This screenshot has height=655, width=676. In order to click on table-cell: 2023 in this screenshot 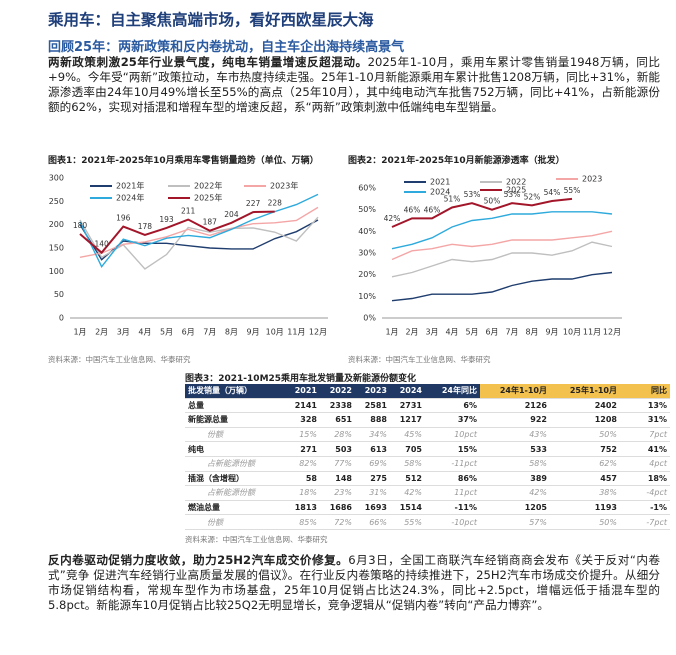, I will do `click(372, 391)`.